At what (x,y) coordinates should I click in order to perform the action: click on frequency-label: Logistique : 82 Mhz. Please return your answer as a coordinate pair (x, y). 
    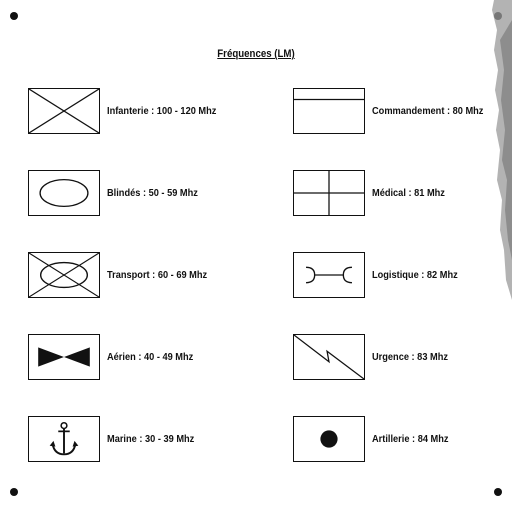
    Looking at the image, I should click on (415, 275).